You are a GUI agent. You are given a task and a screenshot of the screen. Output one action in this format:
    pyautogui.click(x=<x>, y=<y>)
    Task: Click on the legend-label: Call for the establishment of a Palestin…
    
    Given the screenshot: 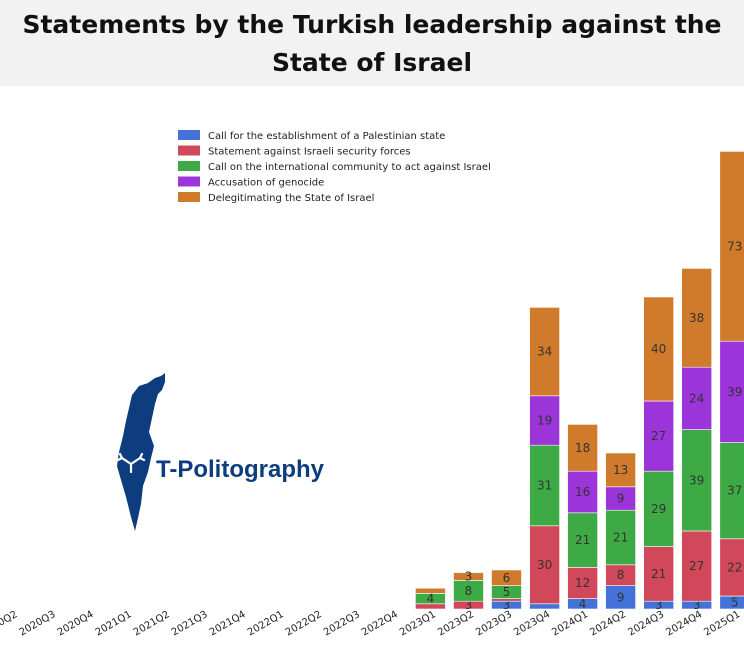 What is the action you would take?
    pyautogui.click(x=326, y=136)
    